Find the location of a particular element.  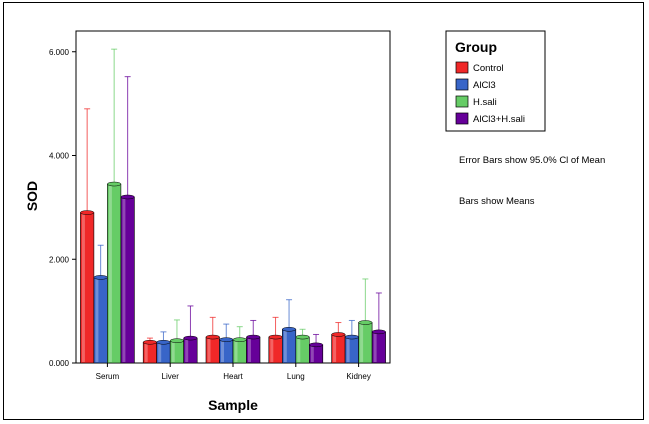

legend-label: H.sali is located at coordinates (485, 102).